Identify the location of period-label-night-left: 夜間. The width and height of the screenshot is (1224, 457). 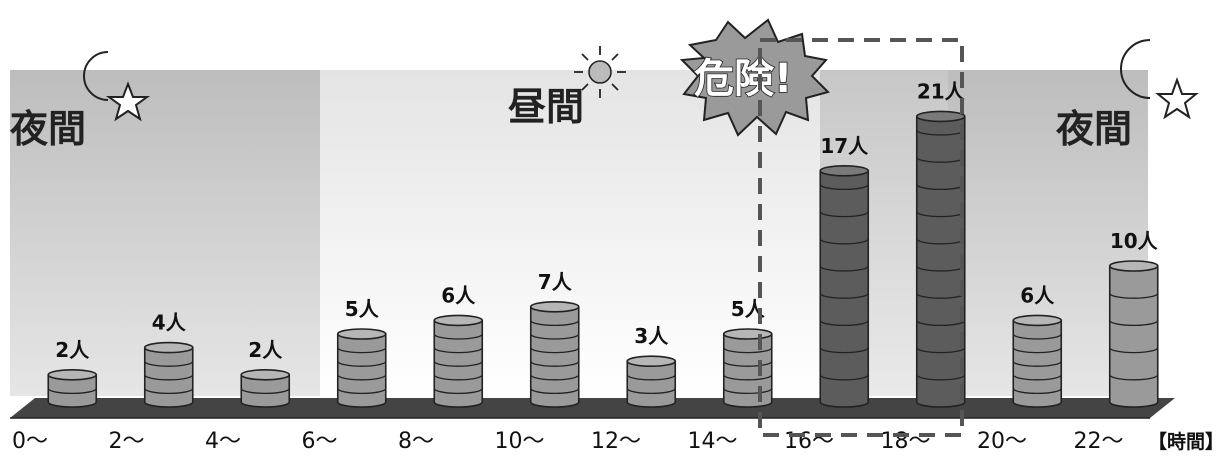
(47, 129).